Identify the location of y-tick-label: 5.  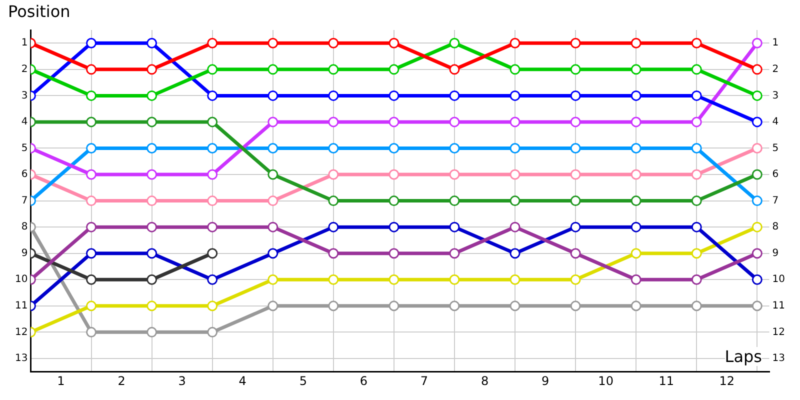
(24, 148).